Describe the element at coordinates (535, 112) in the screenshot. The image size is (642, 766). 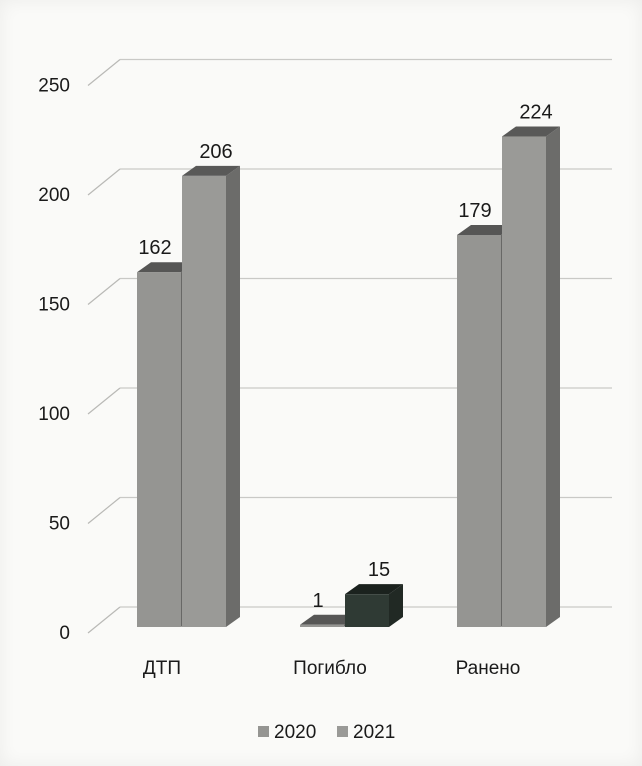
I see `data-label: 224` at that location.